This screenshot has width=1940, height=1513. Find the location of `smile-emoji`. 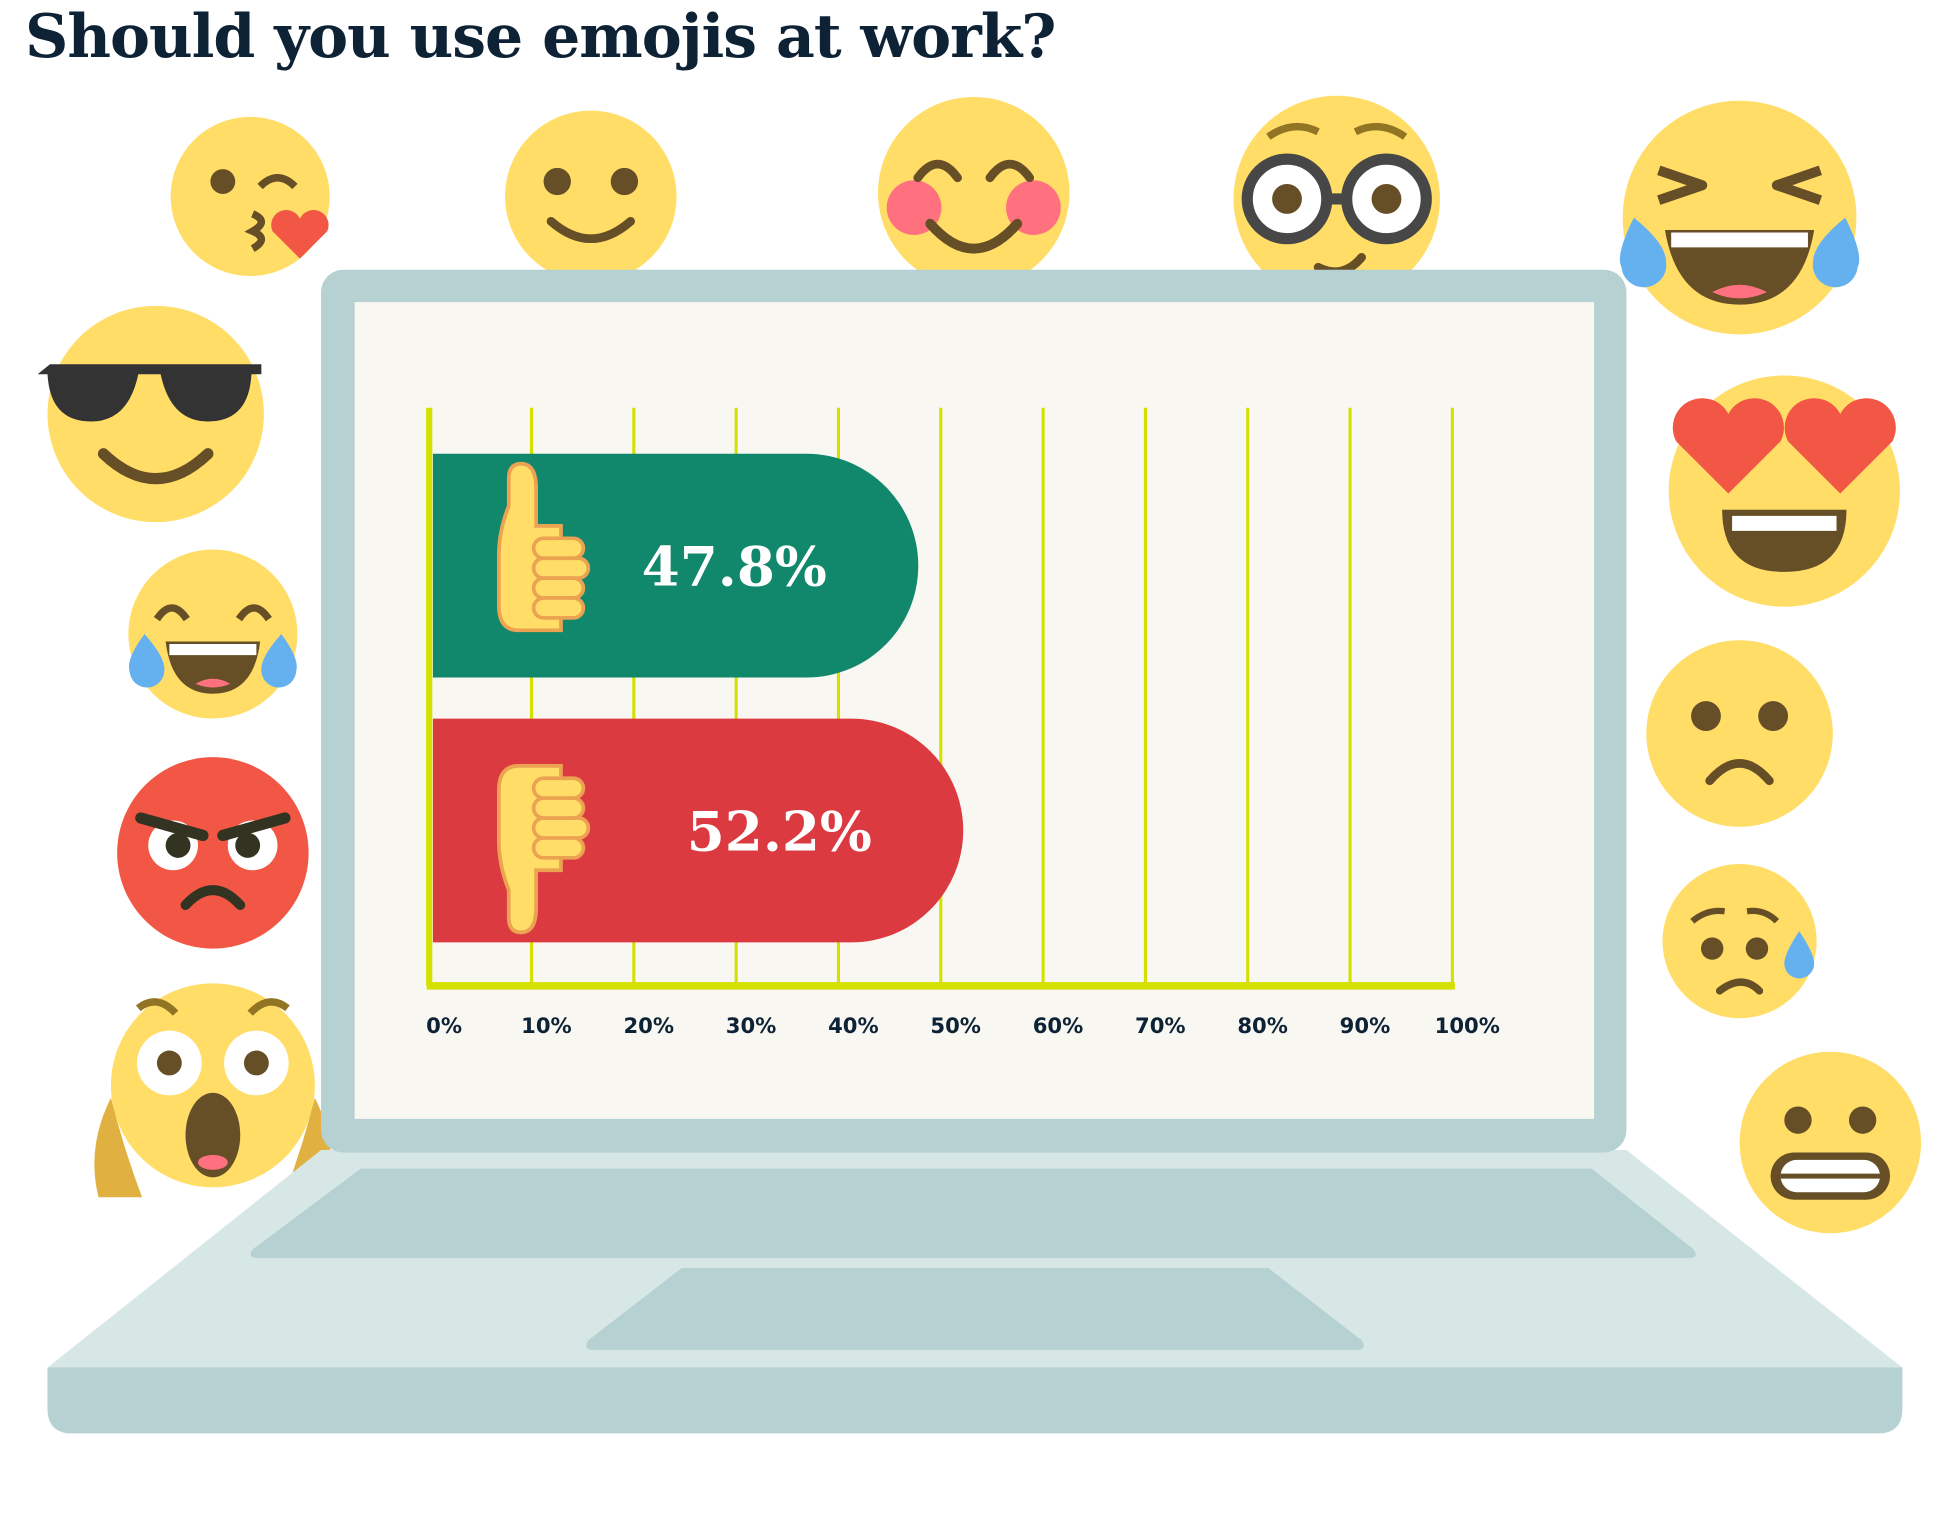

smile-emoji is located at coordinates (591, 196).